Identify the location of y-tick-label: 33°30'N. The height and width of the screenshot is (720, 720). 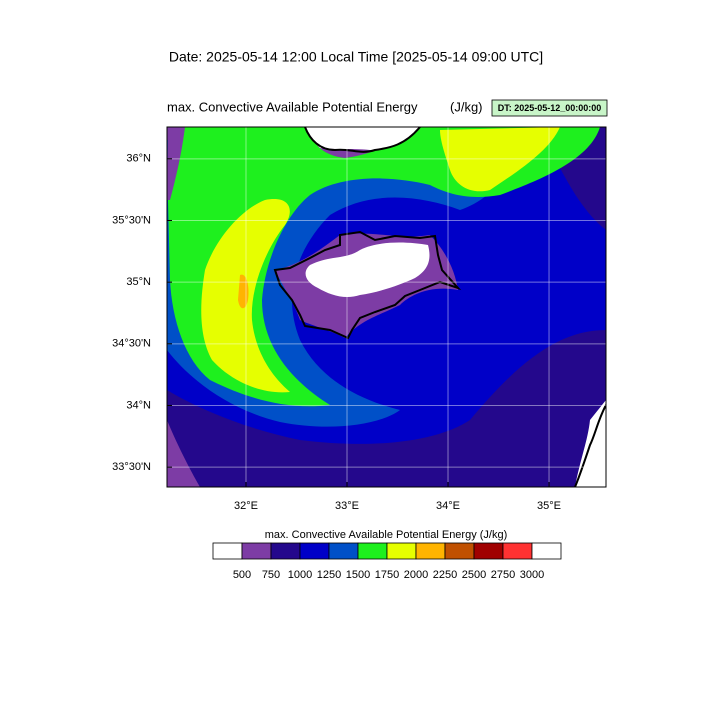
(131, 467).